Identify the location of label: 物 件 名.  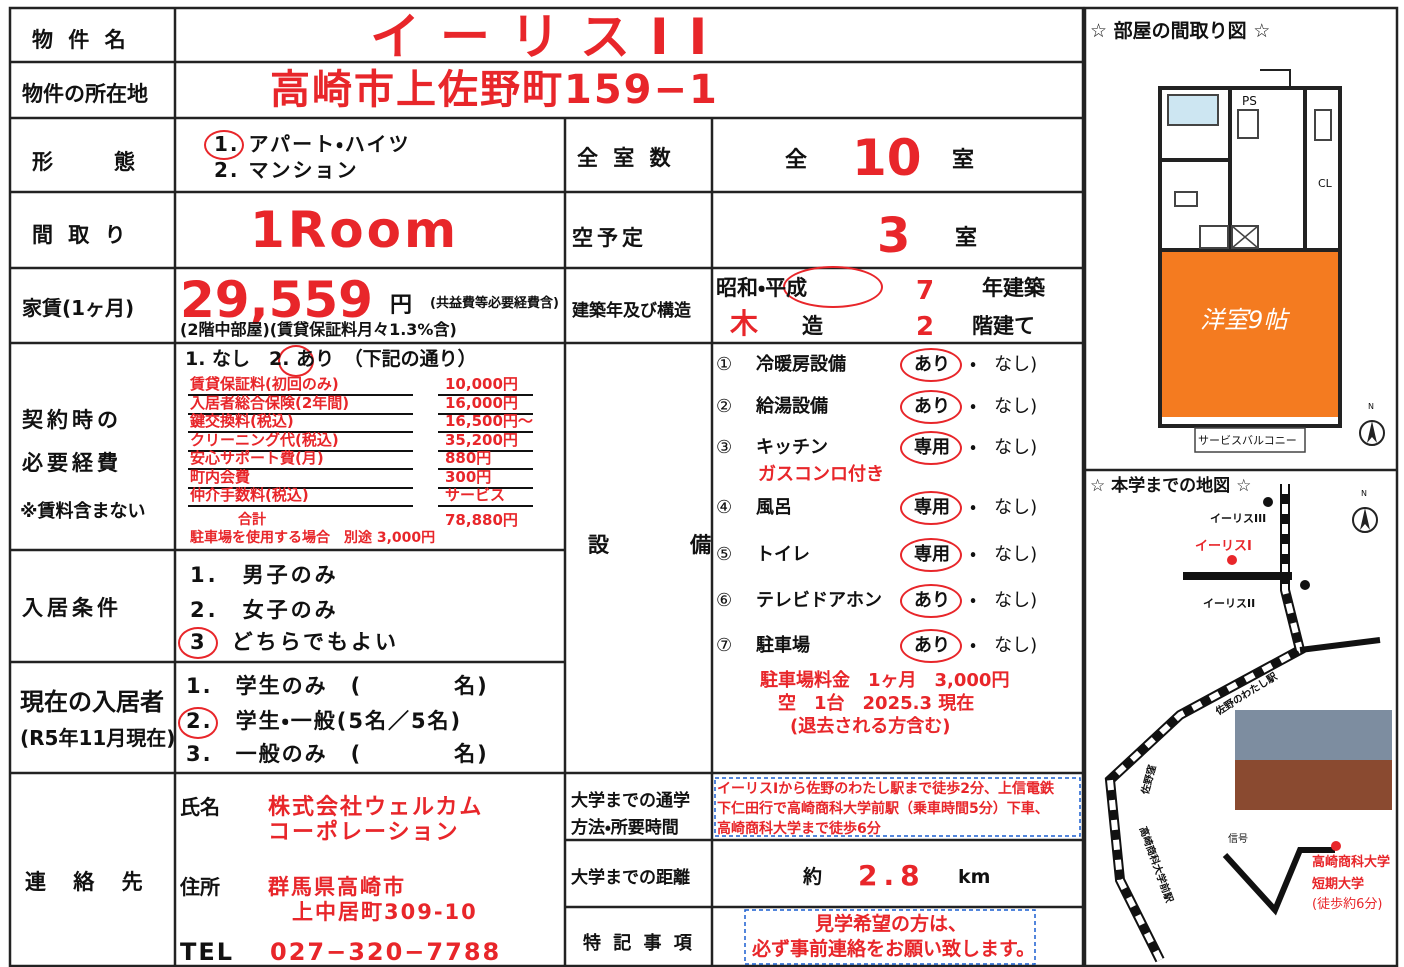
(81, 40).